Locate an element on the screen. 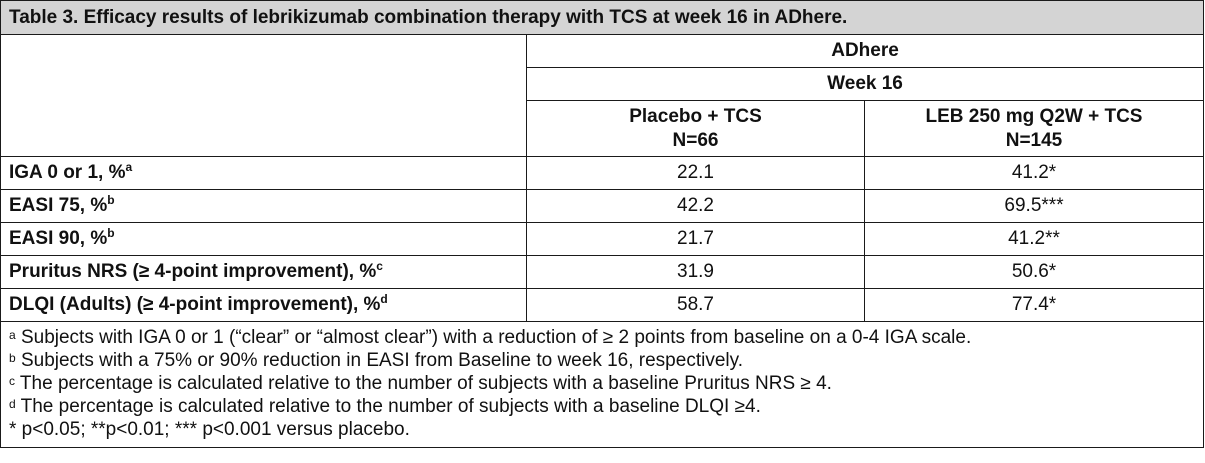 The height and width of the screenshot is (463, 1205). table-row: IGA 0 or 1, %a 22.1 41.2* is located at coordinates (602, 173).